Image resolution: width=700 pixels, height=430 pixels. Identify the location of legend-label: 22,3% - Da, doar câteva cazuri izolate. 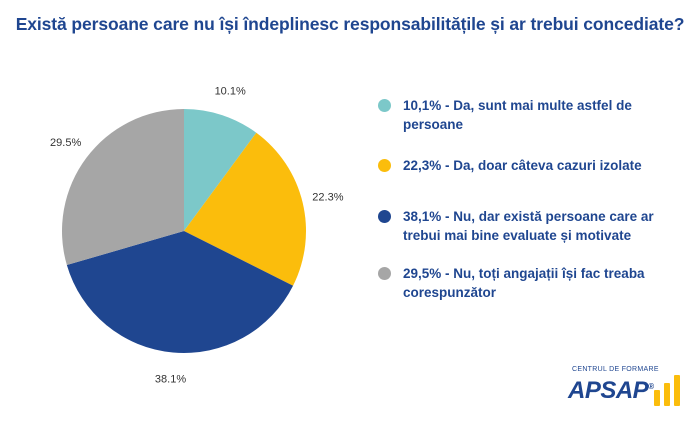
(522, 165).